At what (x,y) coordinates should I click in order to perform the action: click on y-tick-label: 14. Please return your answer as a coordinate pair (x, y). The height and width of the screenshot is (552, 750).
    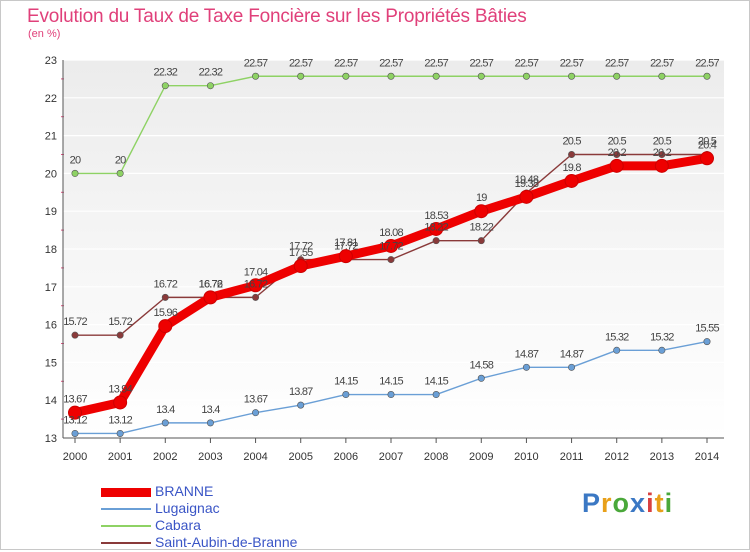
    Looking at the image, I should click on (51, 401).